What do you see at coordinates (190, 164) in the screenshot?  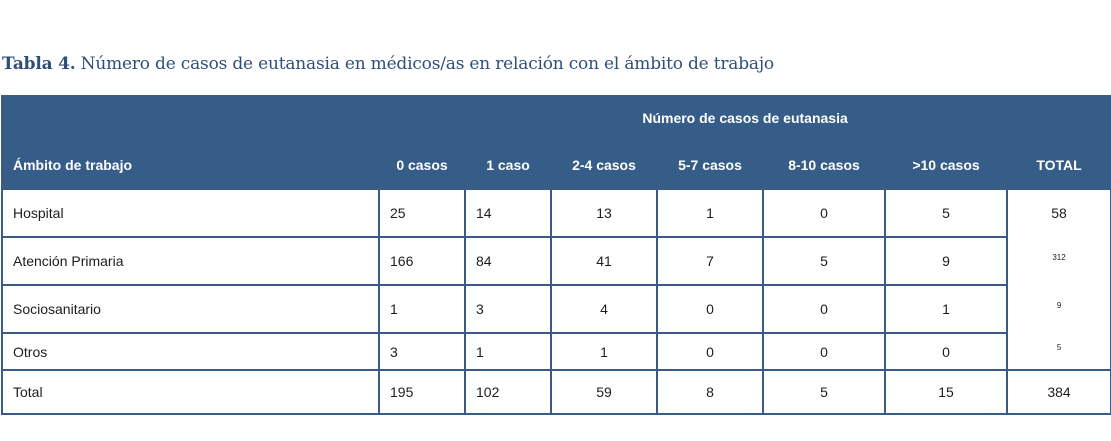 I see `column-header: Ámbito de trabajo` at bounding box center [190, 164].